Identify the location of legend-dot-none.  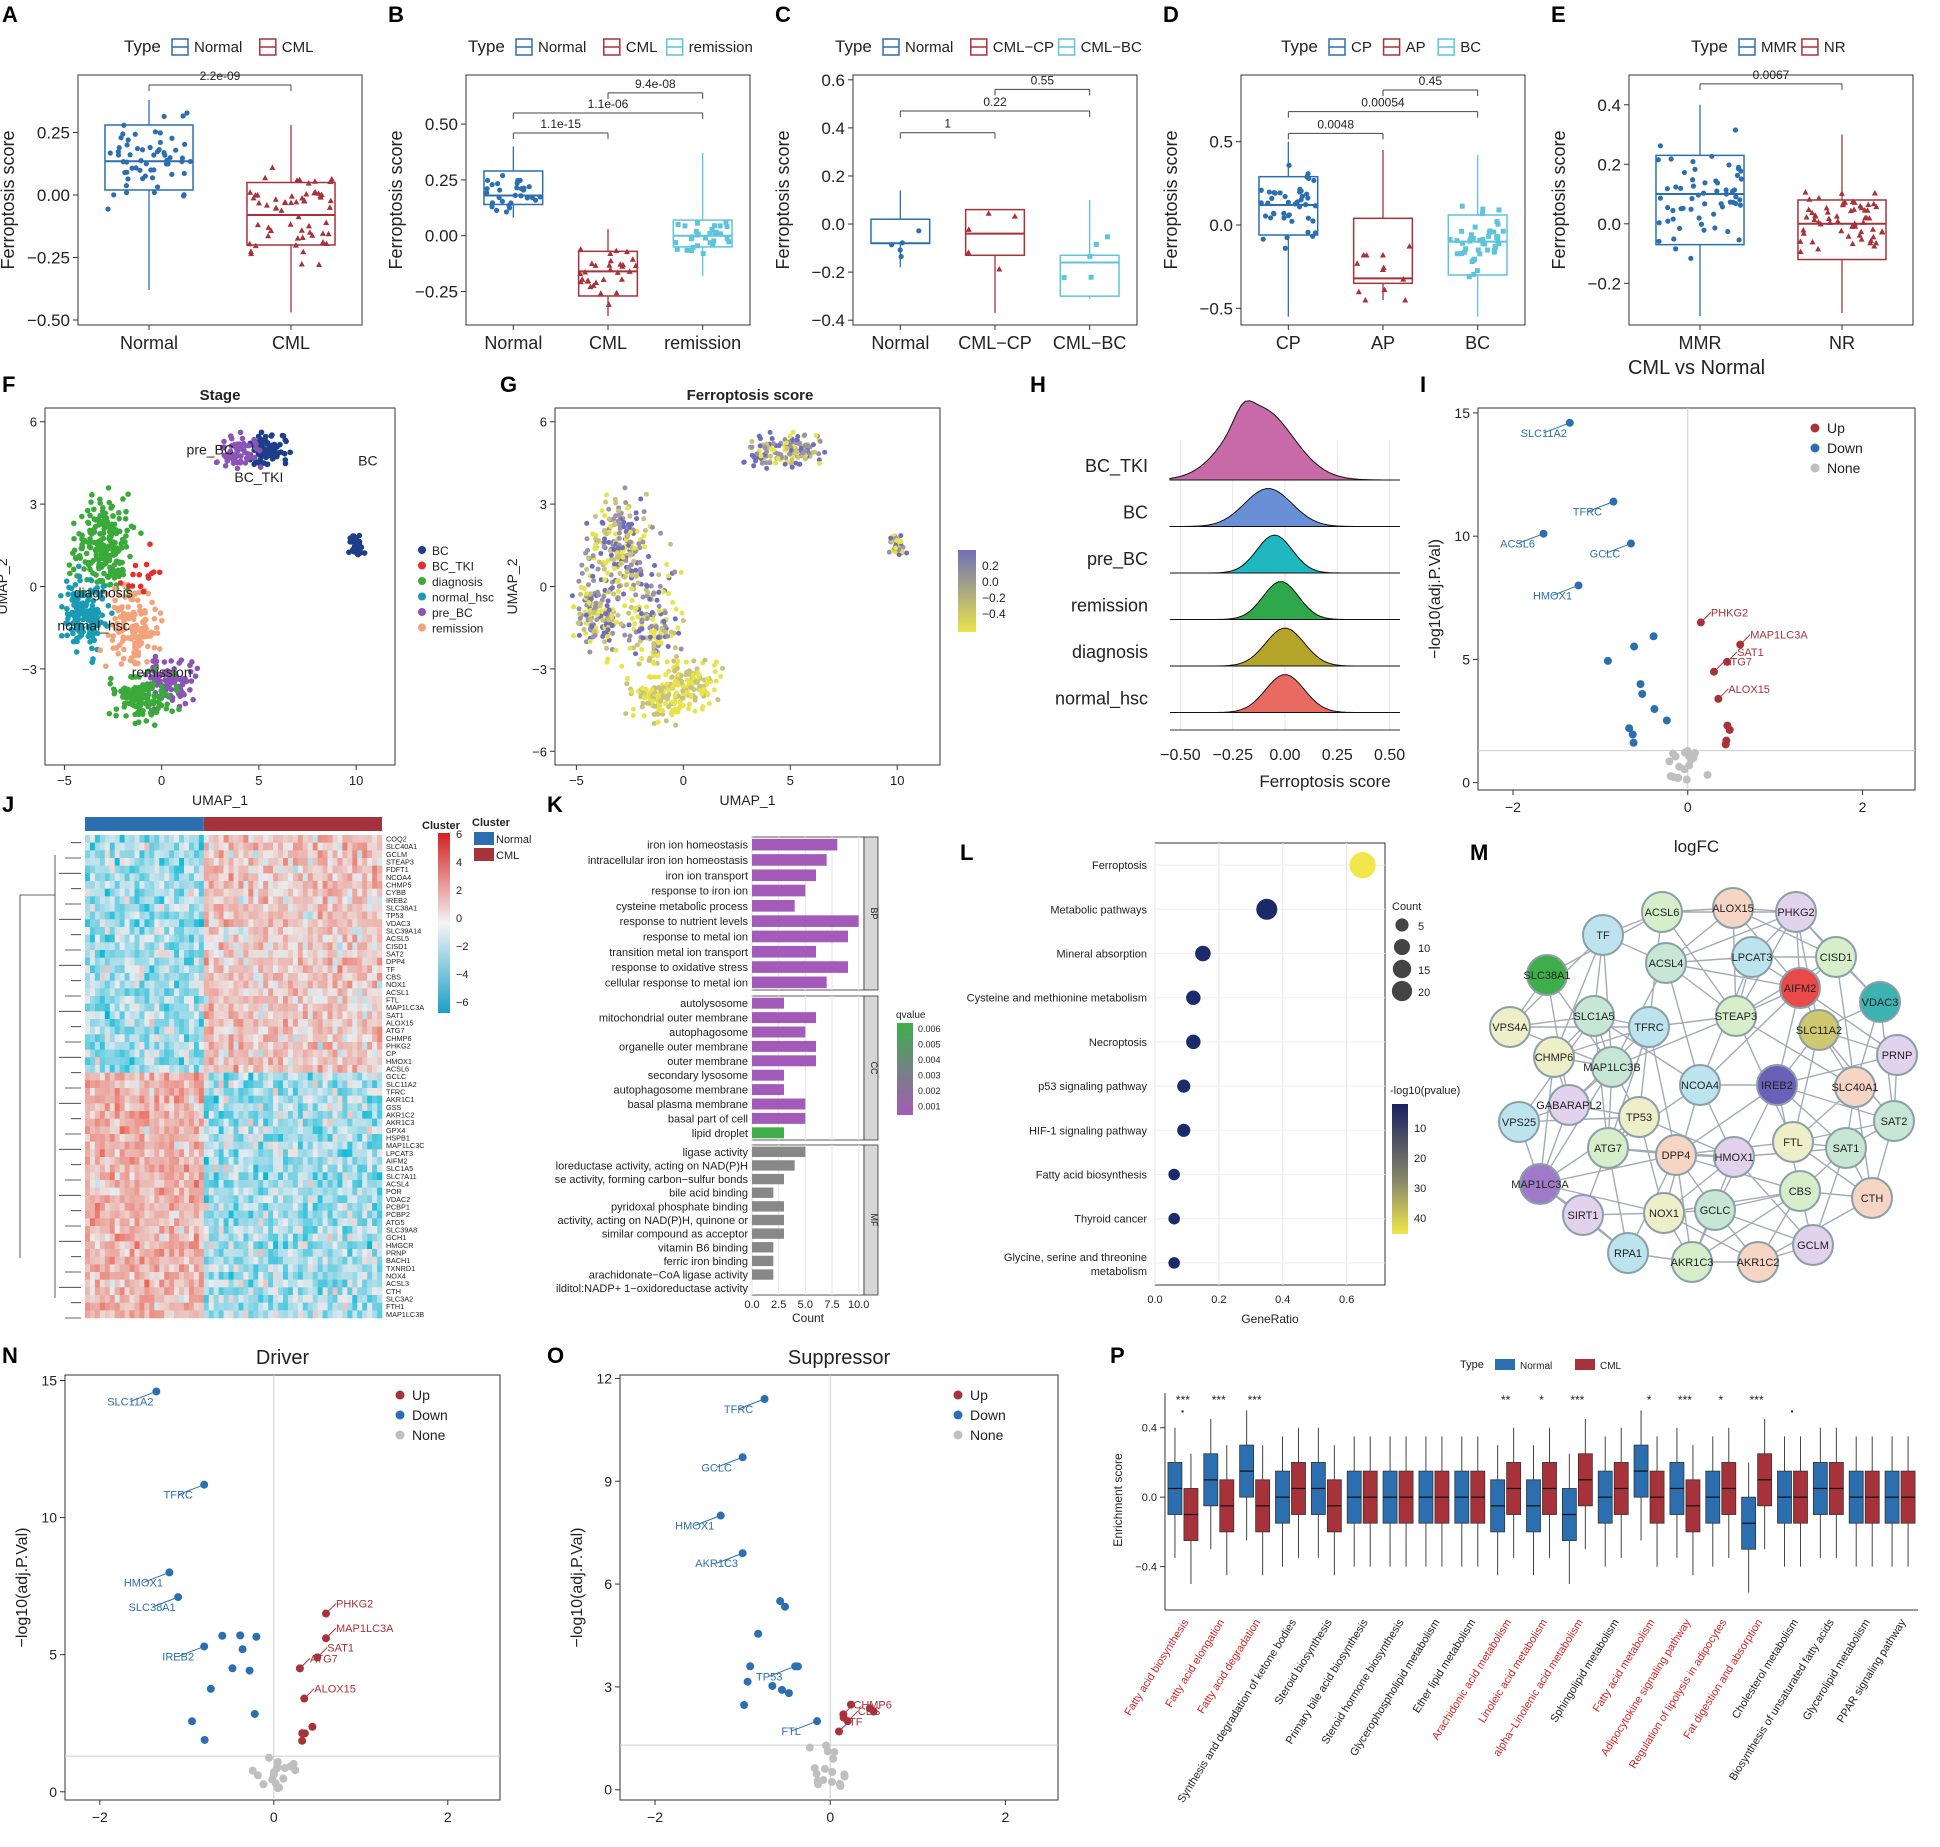
(400, 1435).